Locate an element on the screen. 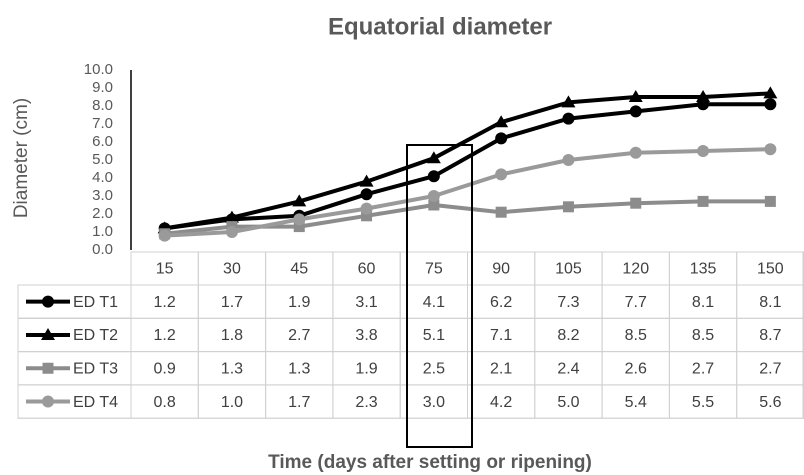 Image resolution: width=804 pixels, height=475 pixels. table-value: 0.9 is located at coordinates (165, 368).